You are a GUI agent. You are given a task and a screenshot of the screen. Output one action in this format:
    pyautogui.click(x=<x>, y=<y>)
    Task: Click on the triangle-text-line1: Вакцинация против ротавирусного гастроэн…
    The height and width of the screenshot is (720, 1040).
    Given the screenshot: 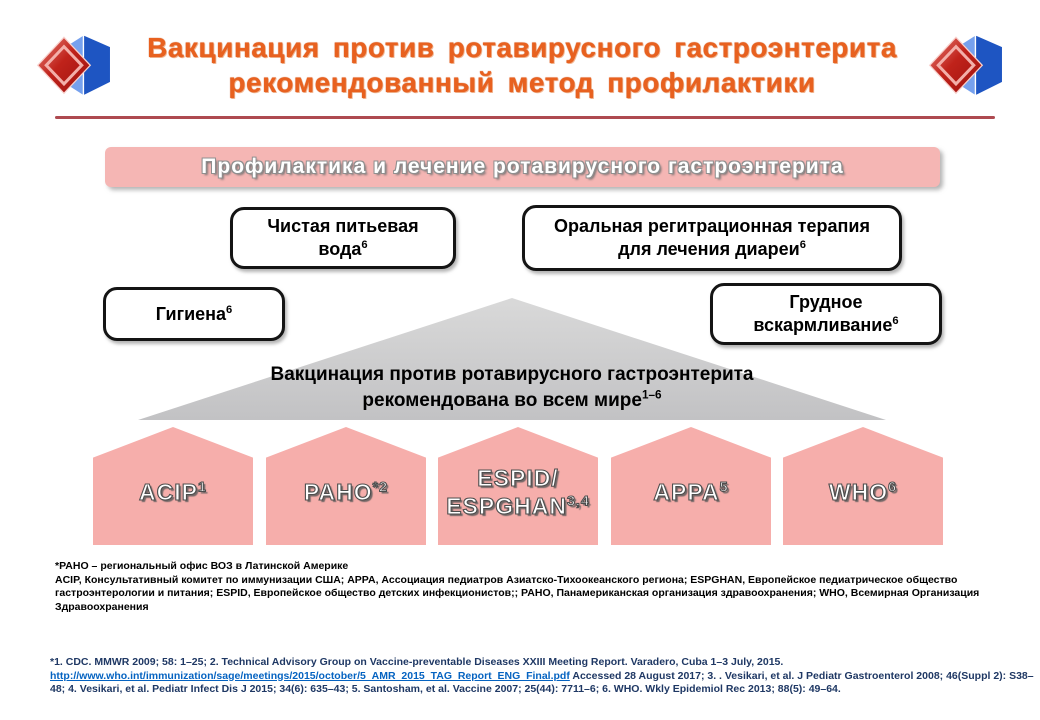 What is the action you would take?
    pyautogui.click(x=512, y=374)
    